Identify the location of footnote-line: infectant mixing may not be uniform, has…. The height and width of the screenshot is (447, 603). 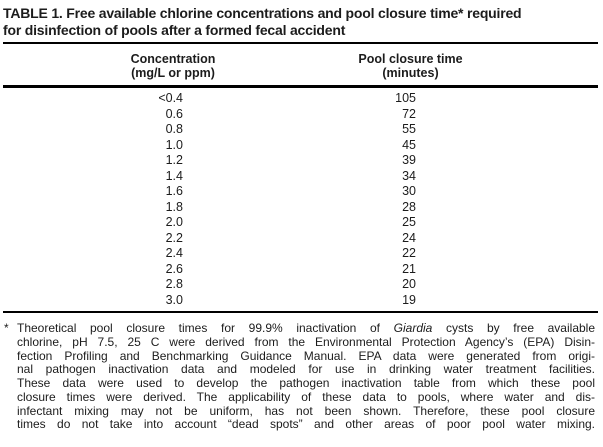
(306, 410).